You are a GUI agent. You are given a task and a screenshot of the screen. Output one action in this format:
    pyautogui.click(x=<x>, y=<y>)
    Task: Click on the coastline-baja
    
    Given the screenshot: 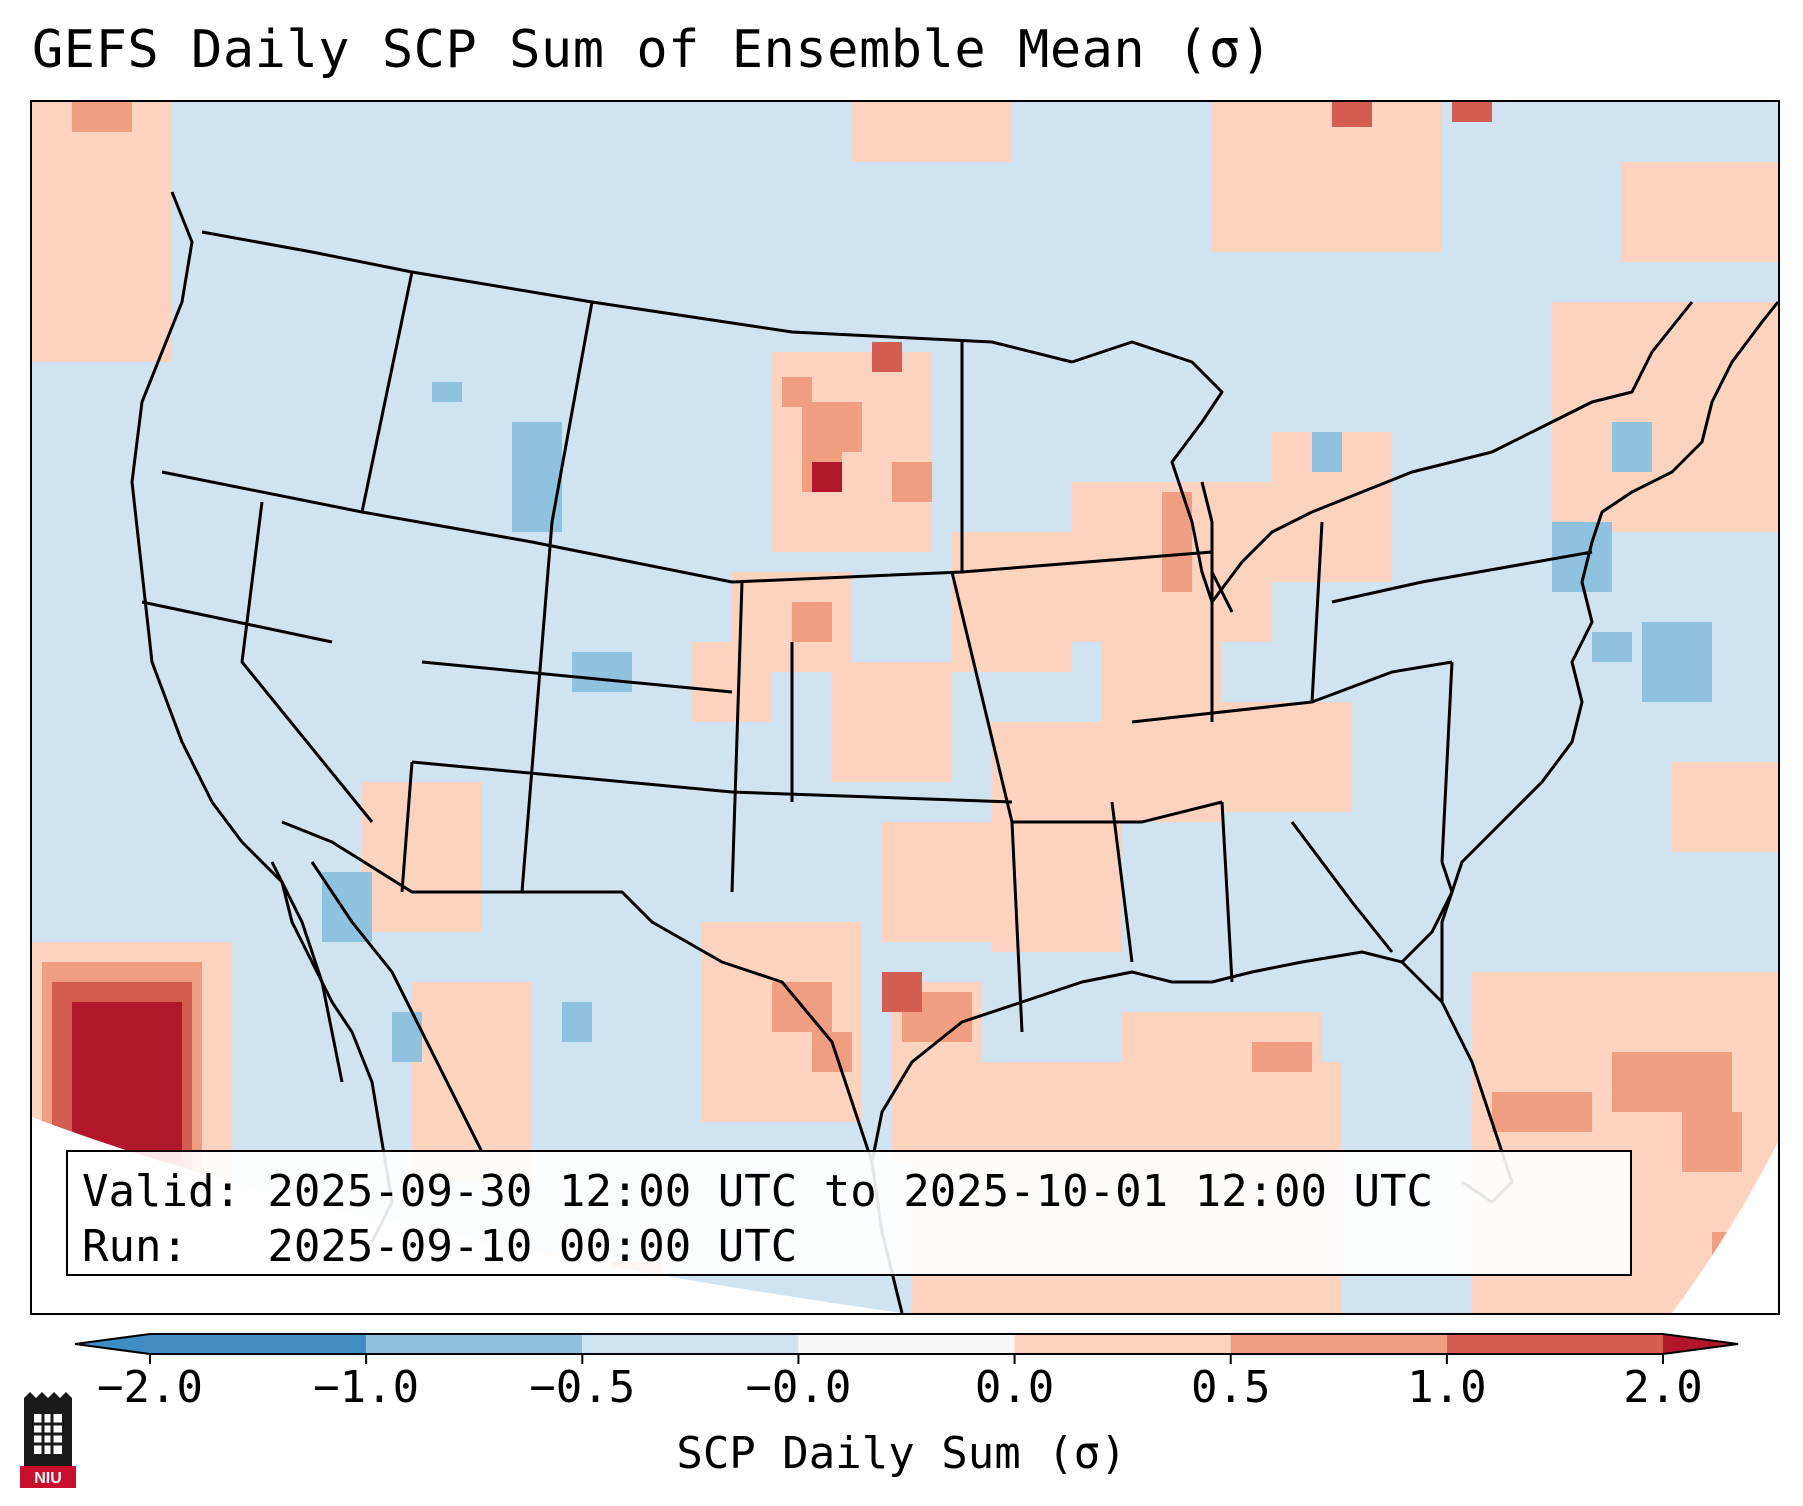 What is the action you would take?
    pyautogui.click(x=307, y=972)
    